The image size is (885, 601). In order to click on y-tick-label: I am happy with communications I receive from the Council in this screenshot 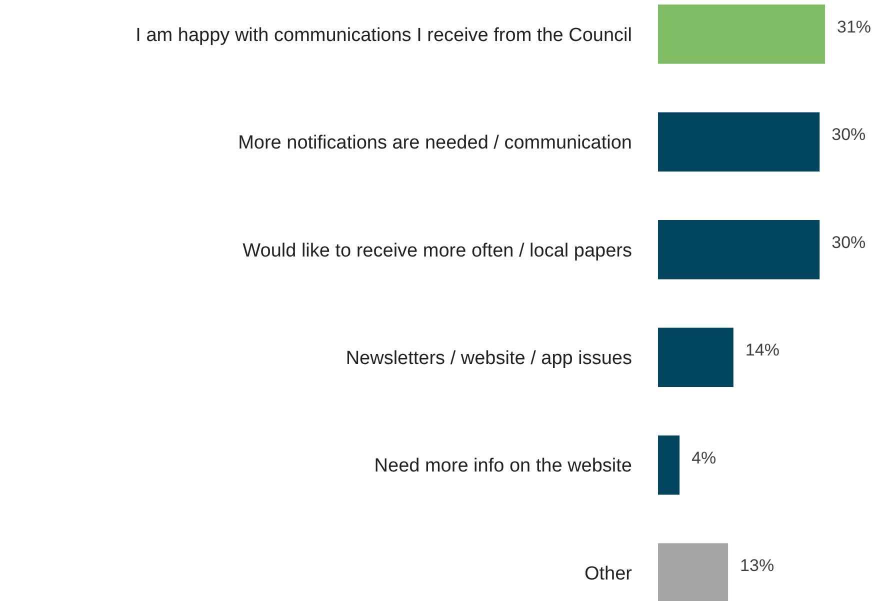, I will do `click(384, 35)`.